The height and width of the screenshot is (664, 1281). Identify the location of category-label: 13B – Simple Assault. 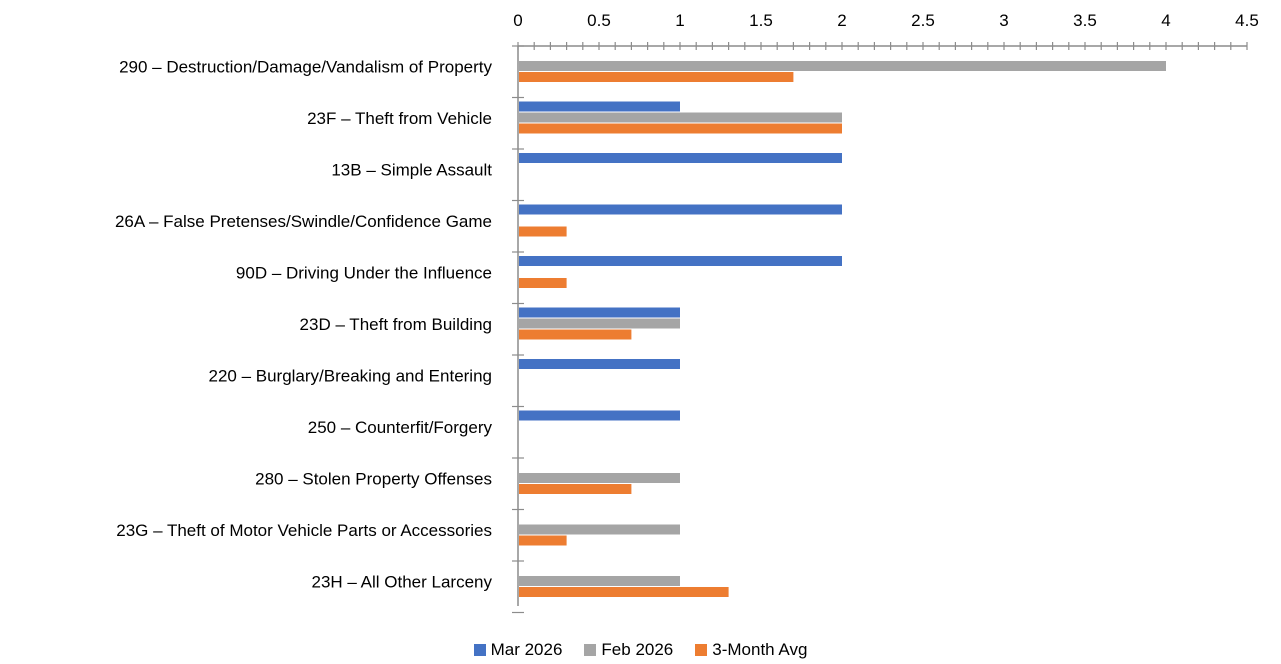
(411, 170).